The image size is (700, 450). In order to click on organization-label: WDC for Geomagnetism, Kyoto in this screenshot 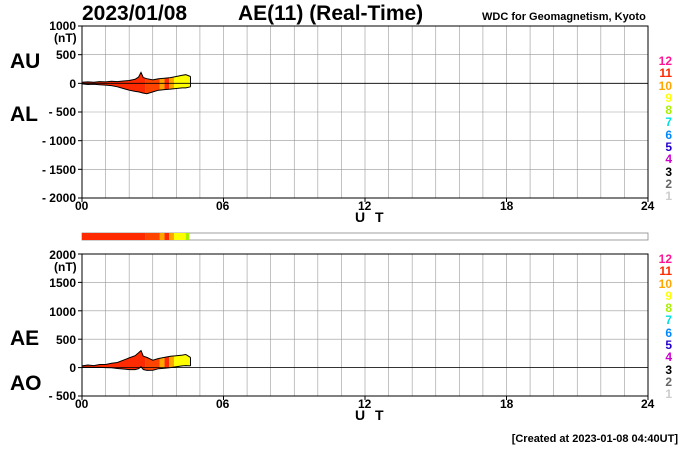, I will do `click(564, 17)`.